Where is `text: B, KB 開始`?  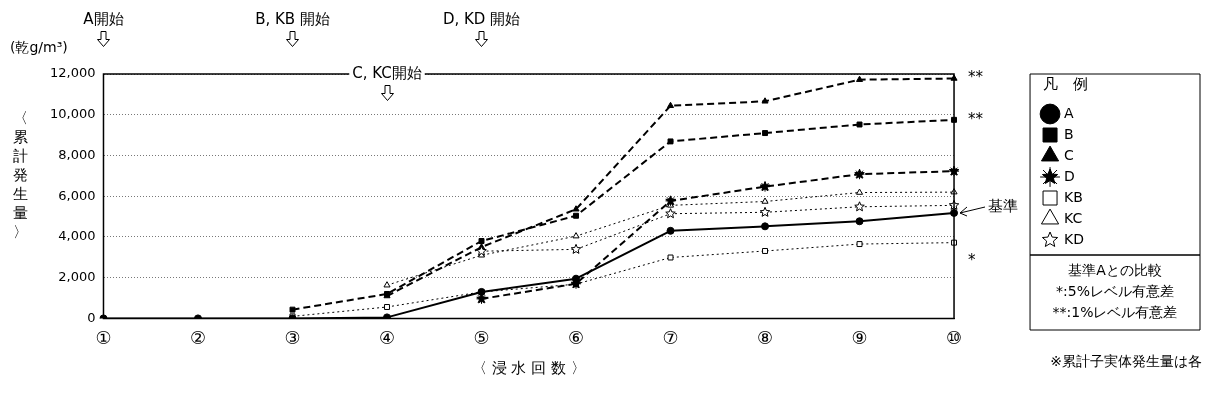 text: B, KB 開始 is located at coordinates (292, 18).